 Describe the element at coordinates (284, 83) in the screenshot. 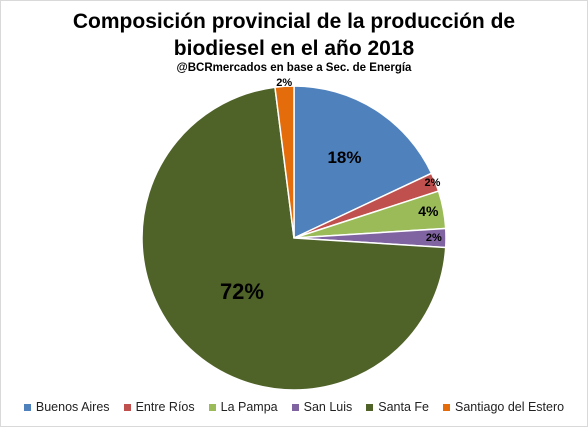

I see `data-label-santiago-del-estero: 2%` at that location.